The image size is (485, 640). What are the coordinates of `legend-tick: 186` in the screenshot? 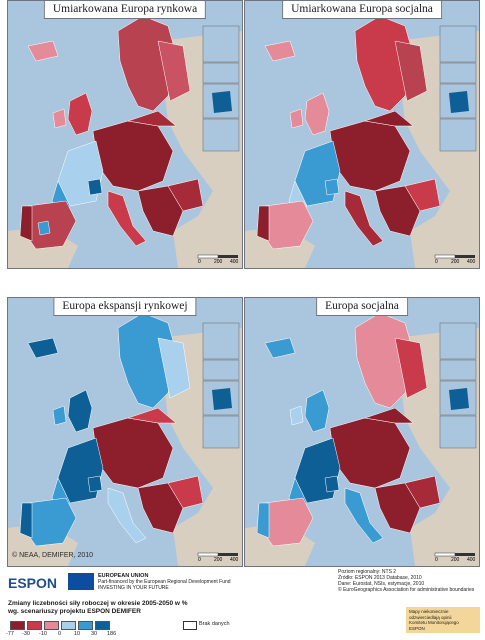 It's located at (112, 634).